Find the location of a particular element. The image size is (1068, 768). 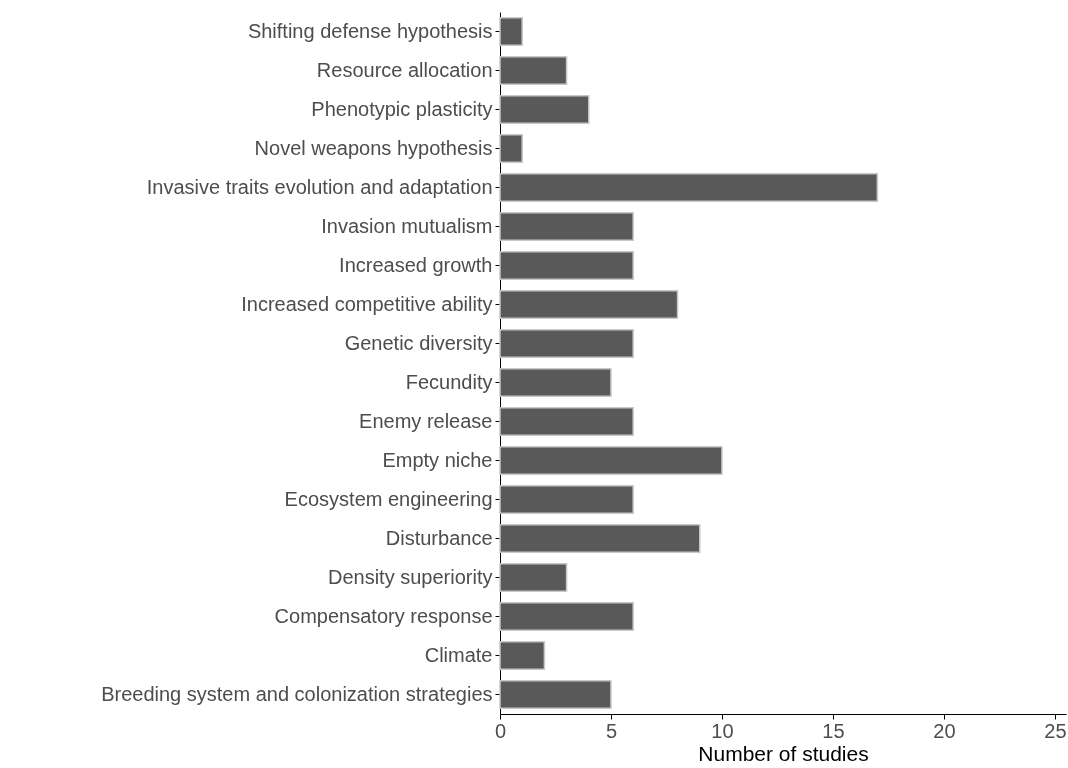

y-tick-label: Resource allocation is located at coordinates (404, 69).